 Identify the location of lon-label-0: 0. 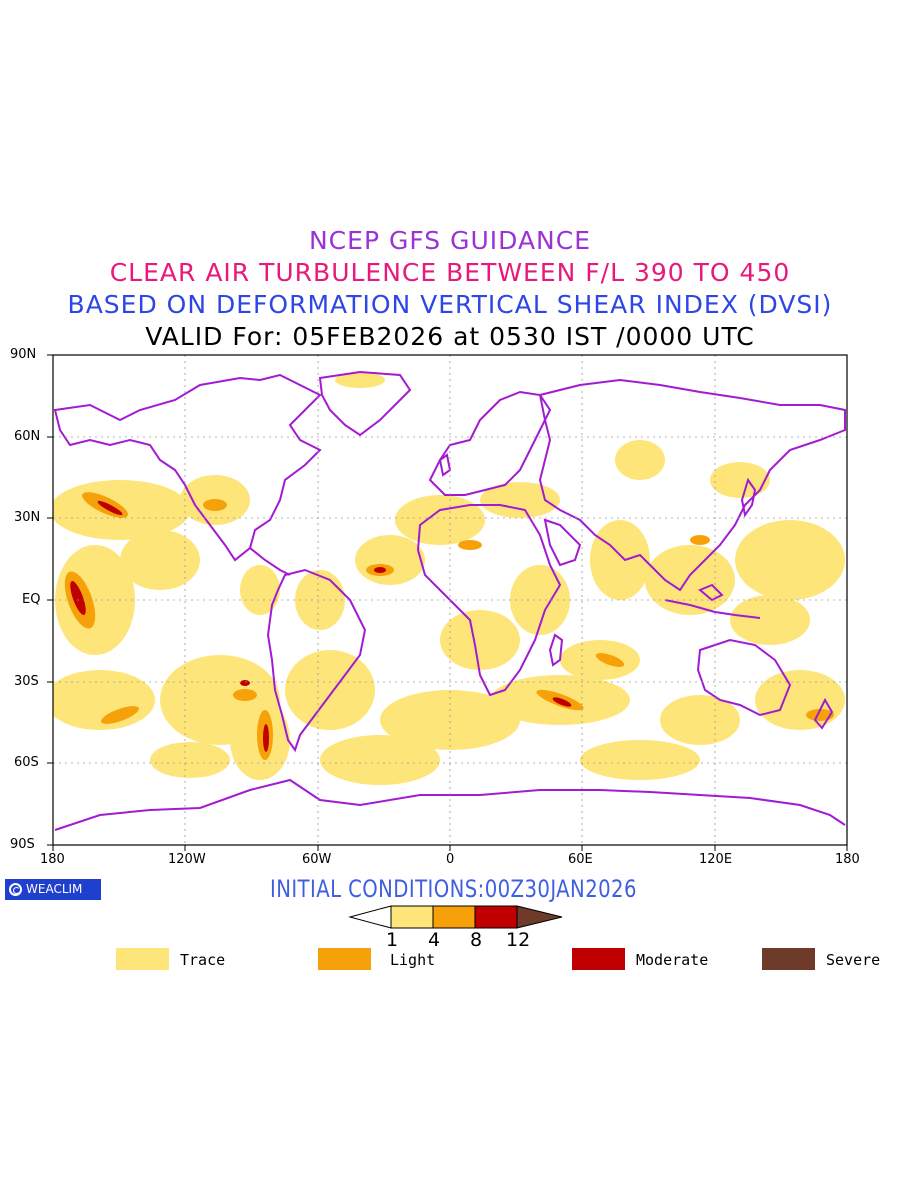
(450, 859).